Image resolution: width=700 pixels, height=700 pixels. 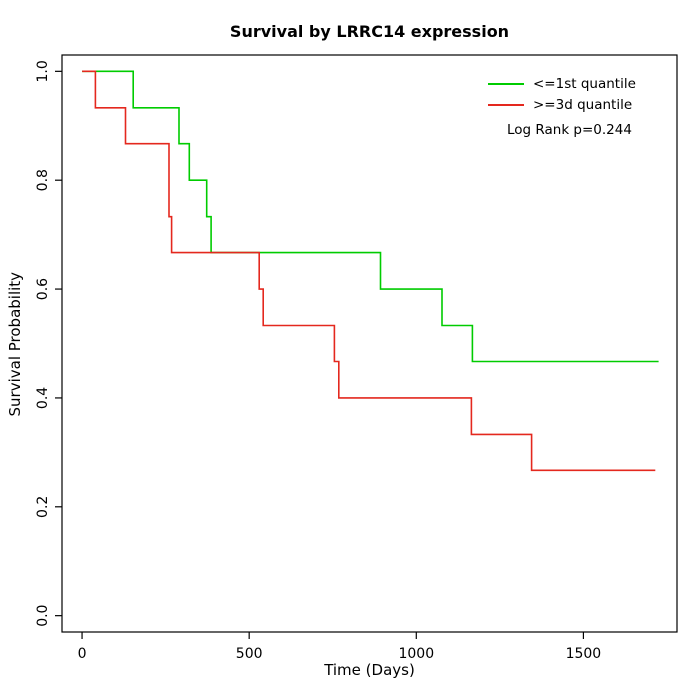 I want to click on legend-entry-red: >=3d quantile, so click(x=562, y=105).